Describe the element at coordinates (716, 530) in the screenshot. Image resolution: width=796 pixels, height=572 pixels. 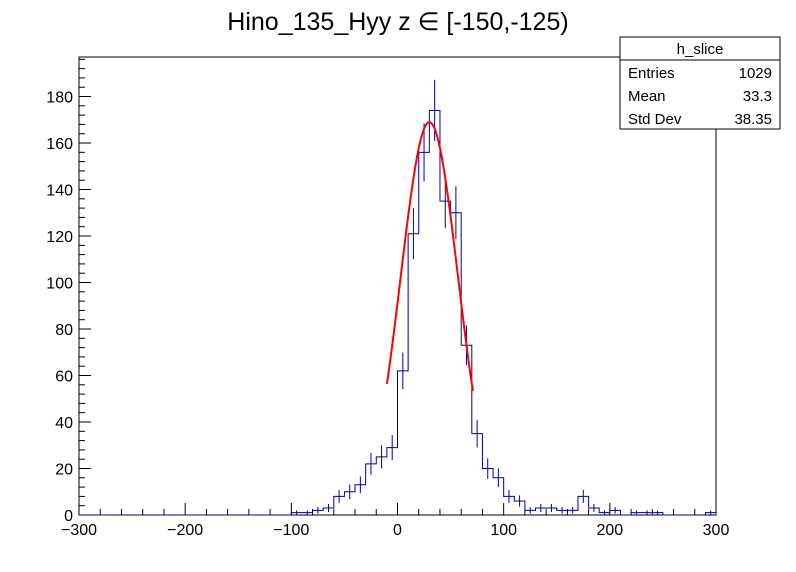
I see `x-tick-label: 300` at that location.